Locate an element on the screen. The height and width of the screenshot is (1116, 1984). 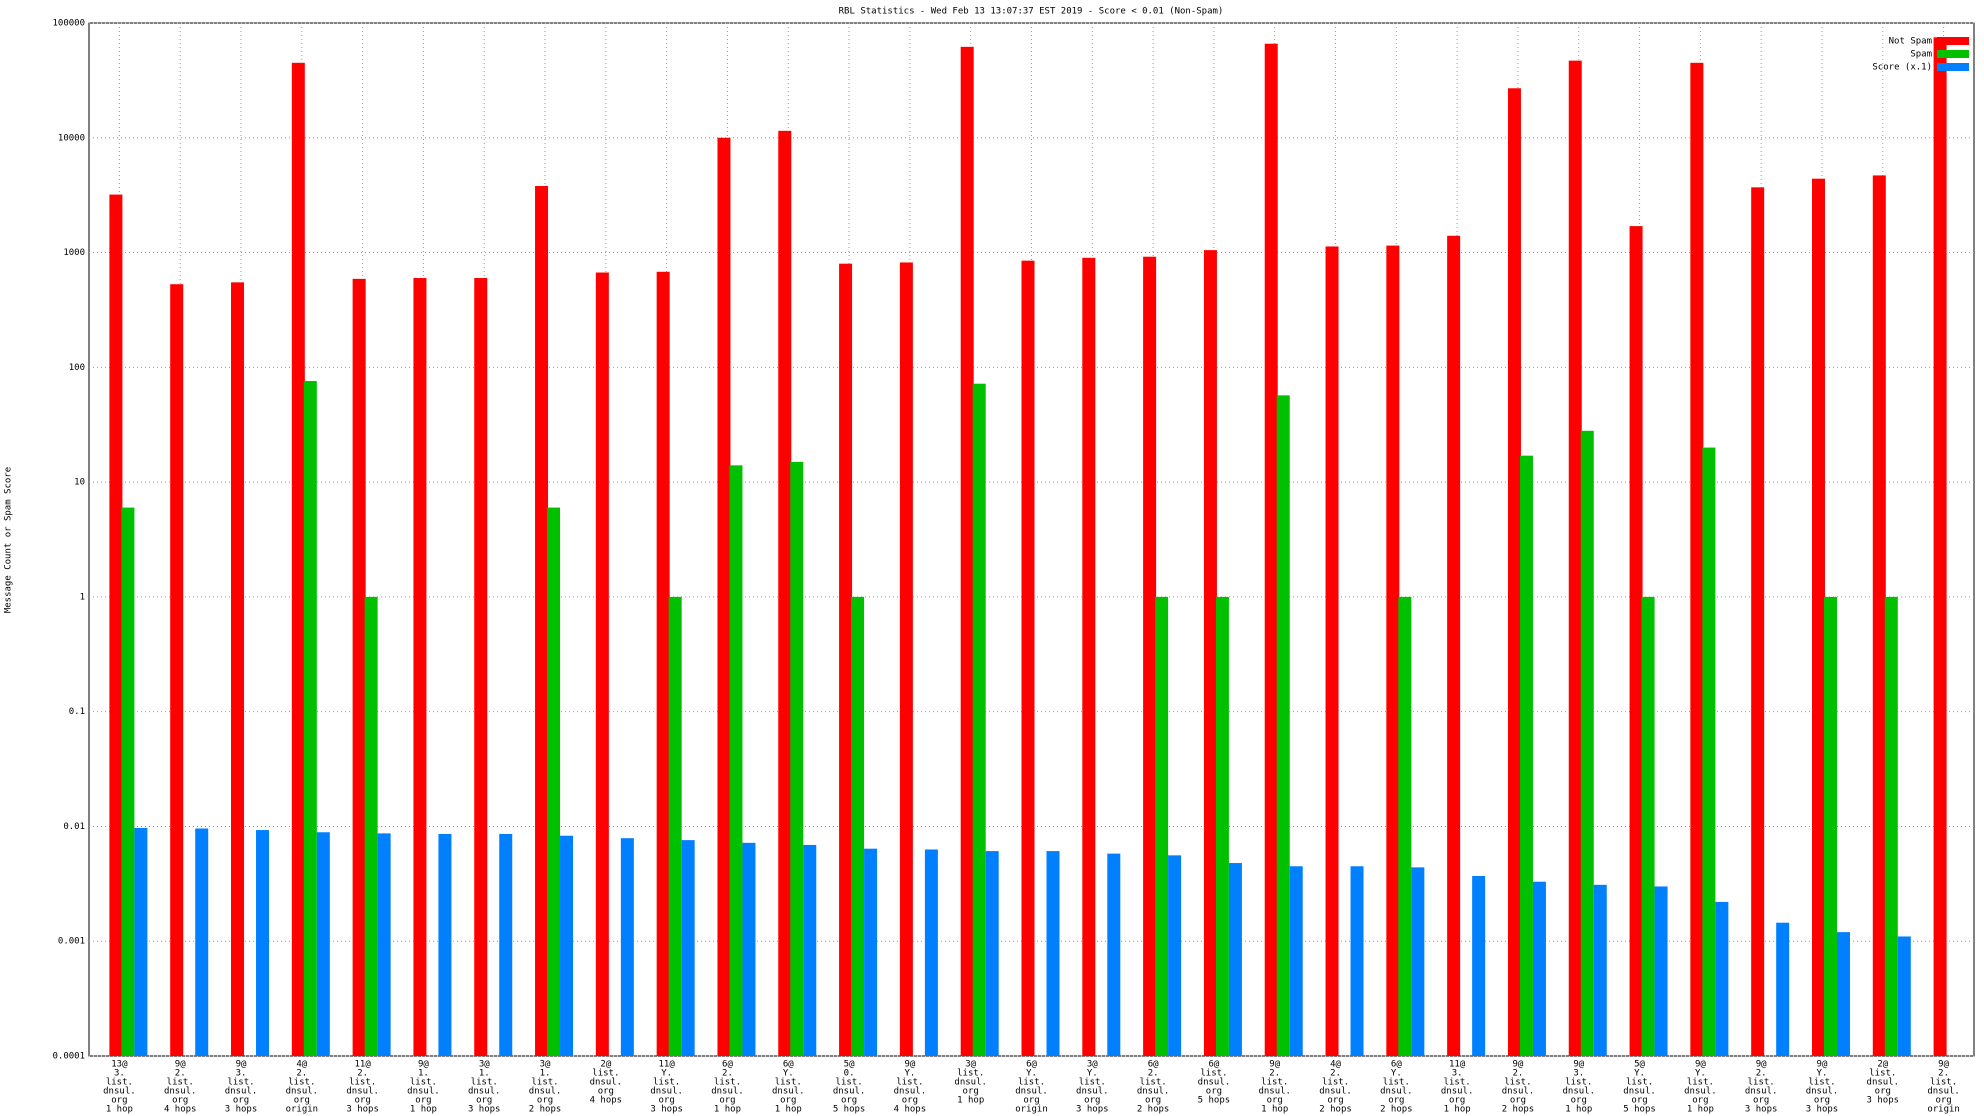
x-tick-label: 13@ is located at coordinates (119, 1065).